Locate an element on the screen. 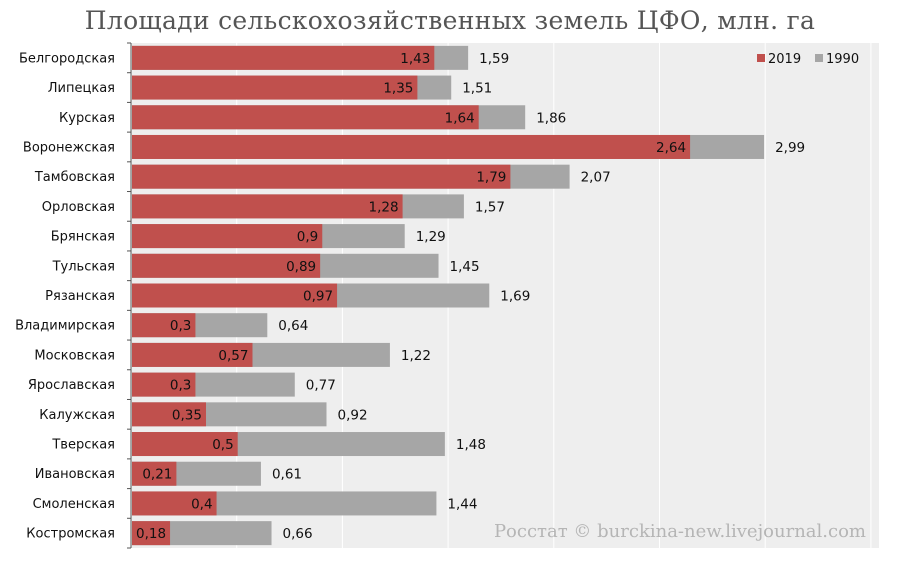  data-label-2019: 0,21 is located at coordinates (157, 475).